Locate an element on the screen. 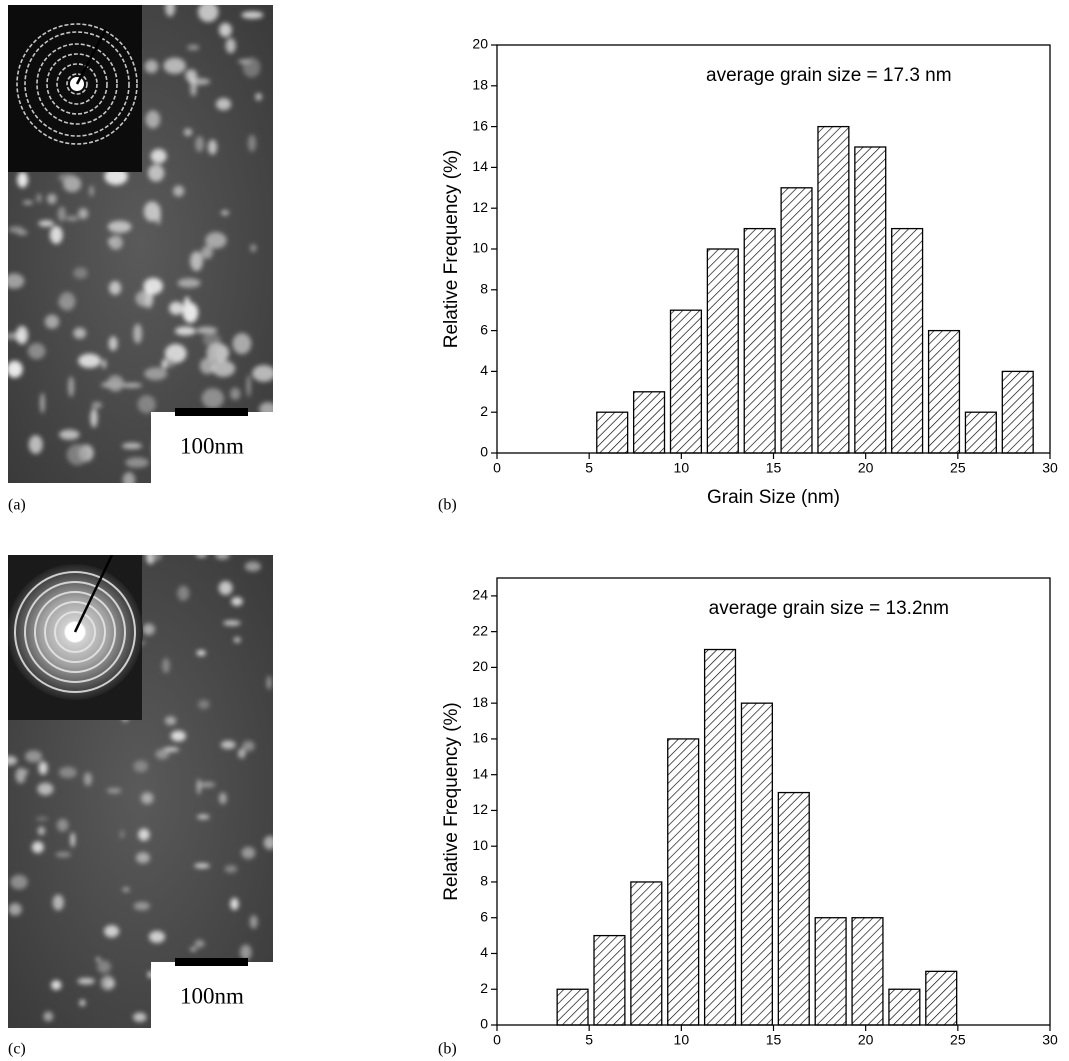 This screenshot has width=1069, height=1061. beam-stop is located at coordinates (93, 594).